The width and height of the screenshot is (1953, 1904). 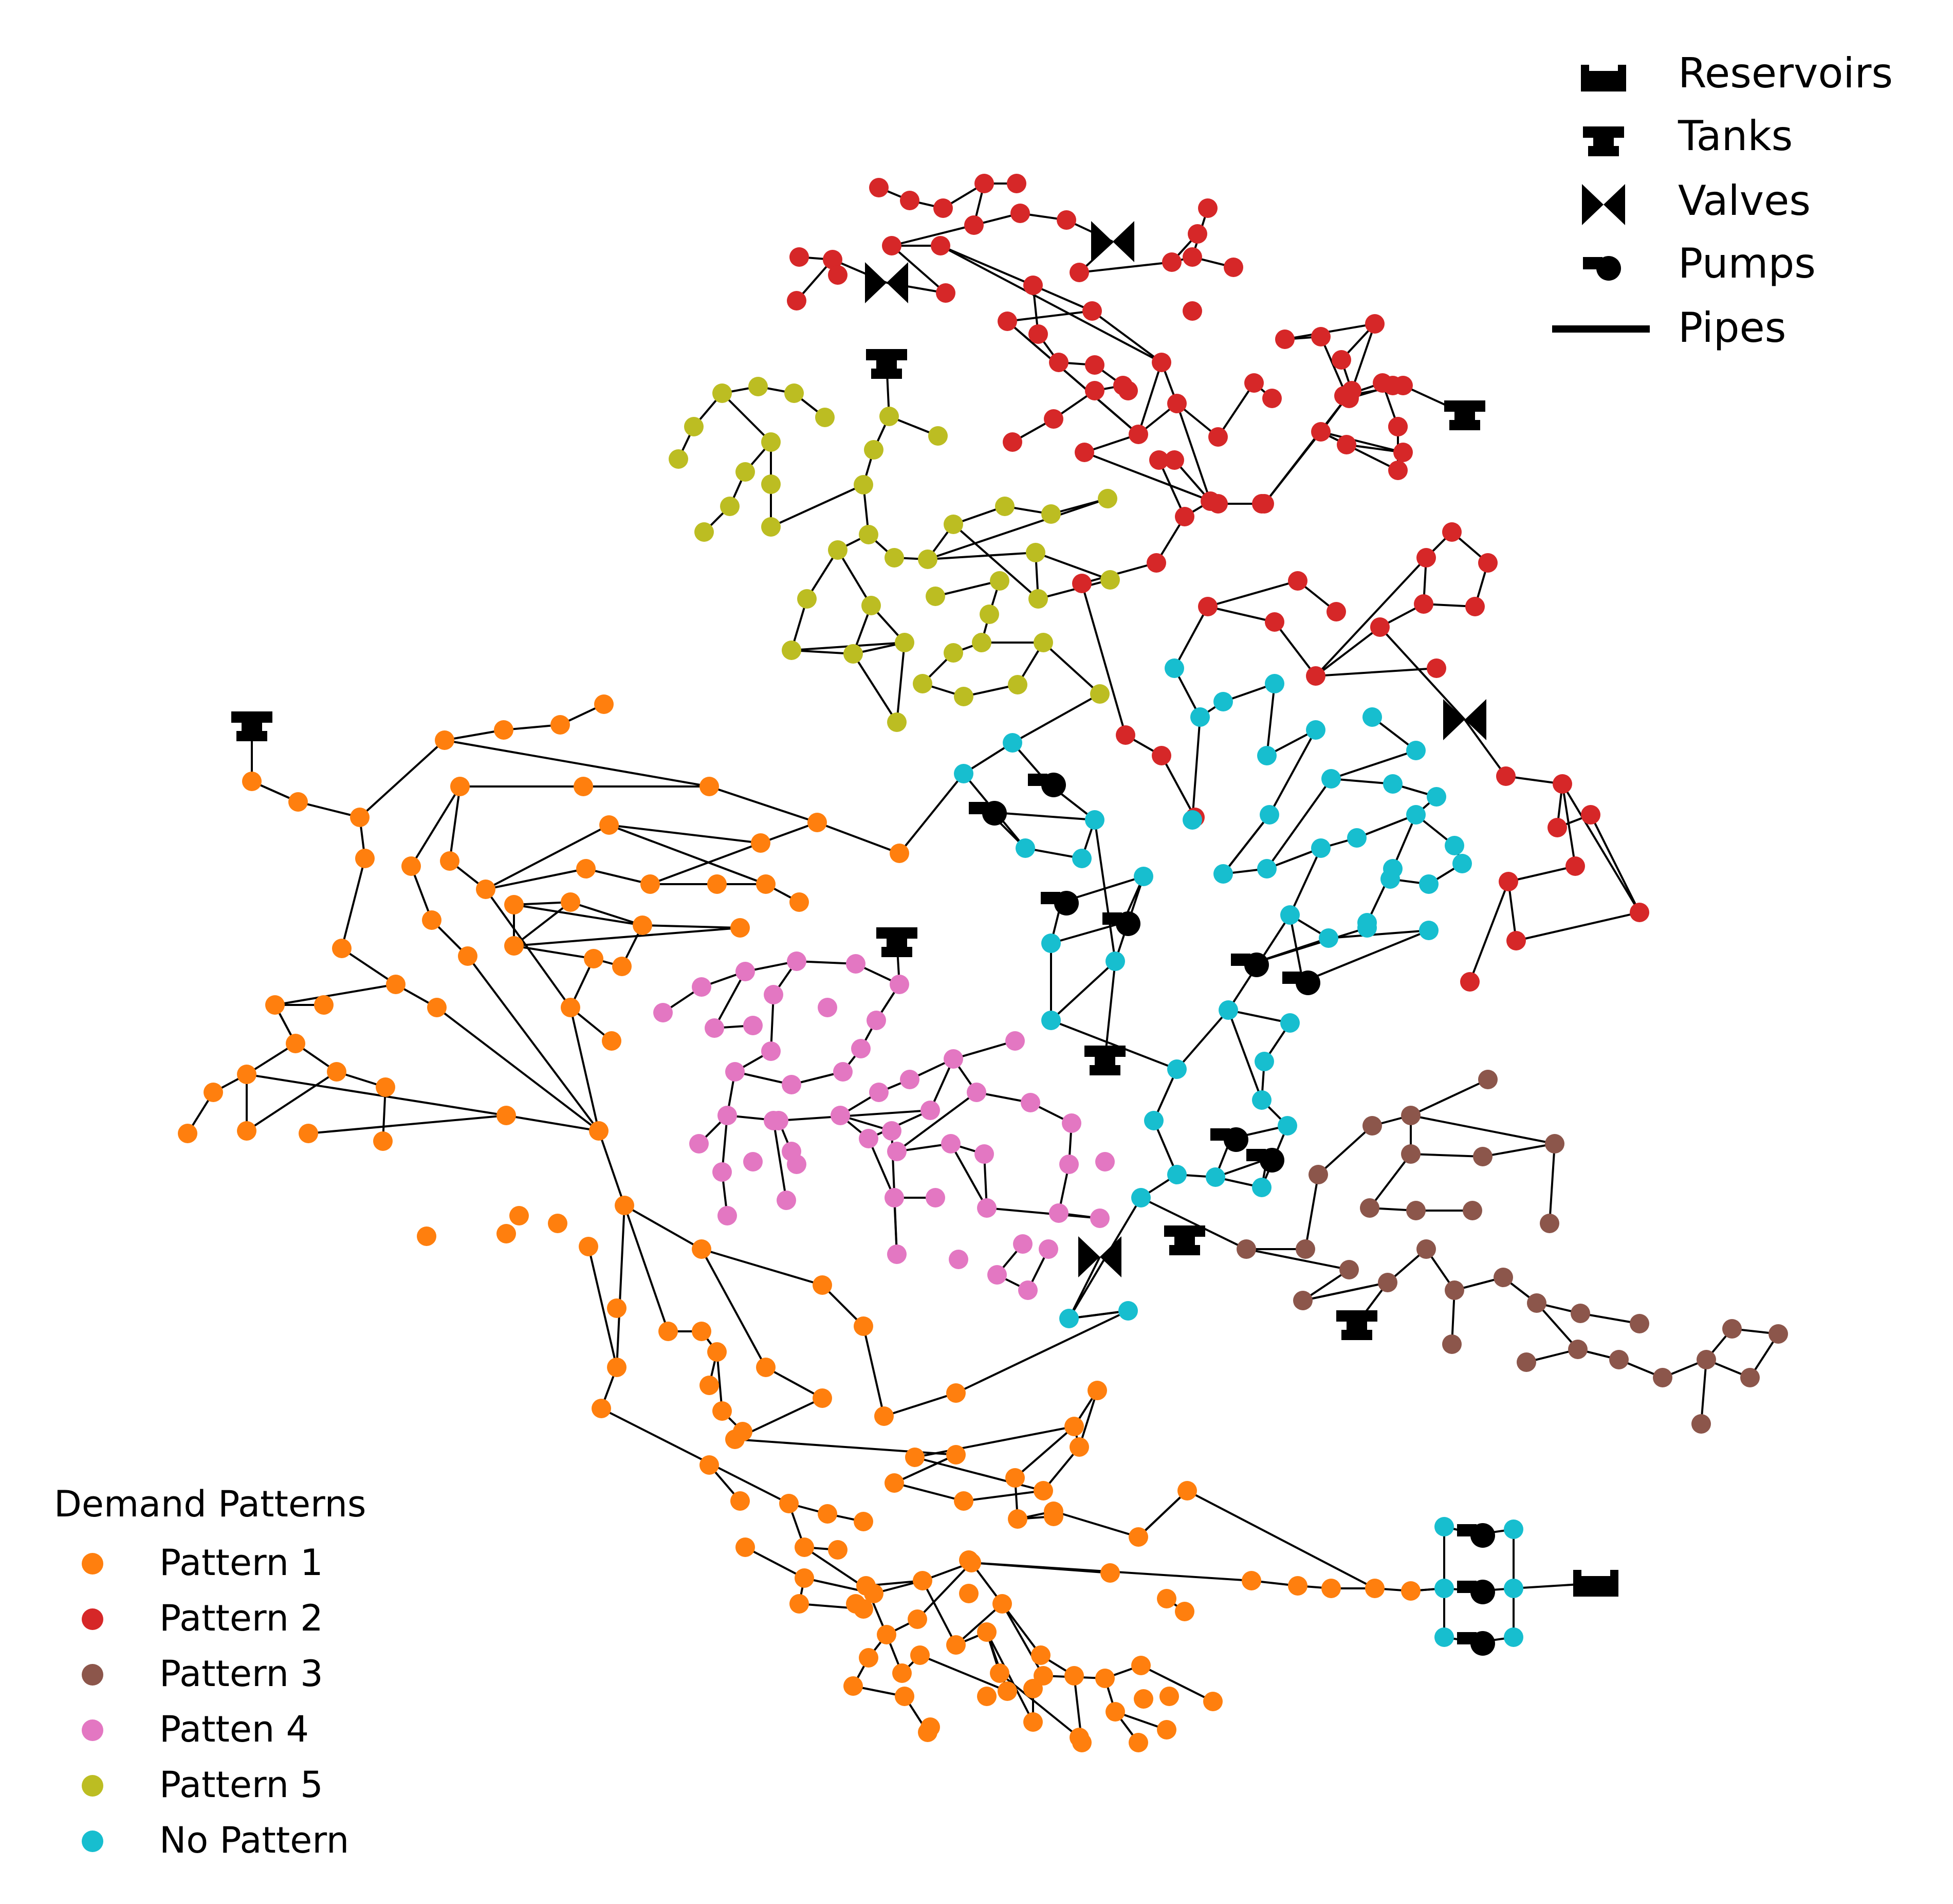 What do you see at coordinates (195, 1729) in the screenshot?
I see `legend-item-pattern-4: Patten 4` at bounding box center [195, 1729].